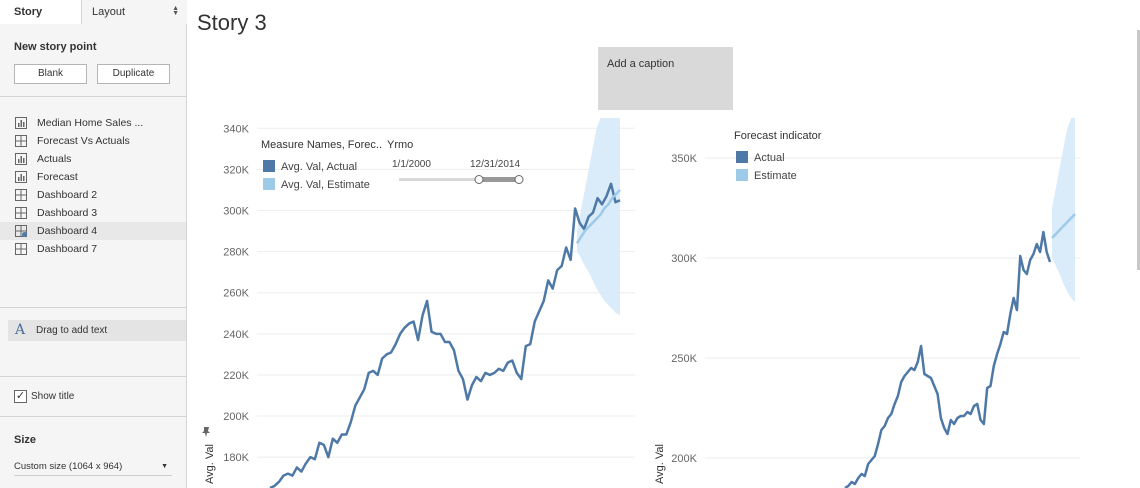  Describe the element at coordinates (479, 179) in the screenshot. I see `filter-slider-handle-start` at that location.